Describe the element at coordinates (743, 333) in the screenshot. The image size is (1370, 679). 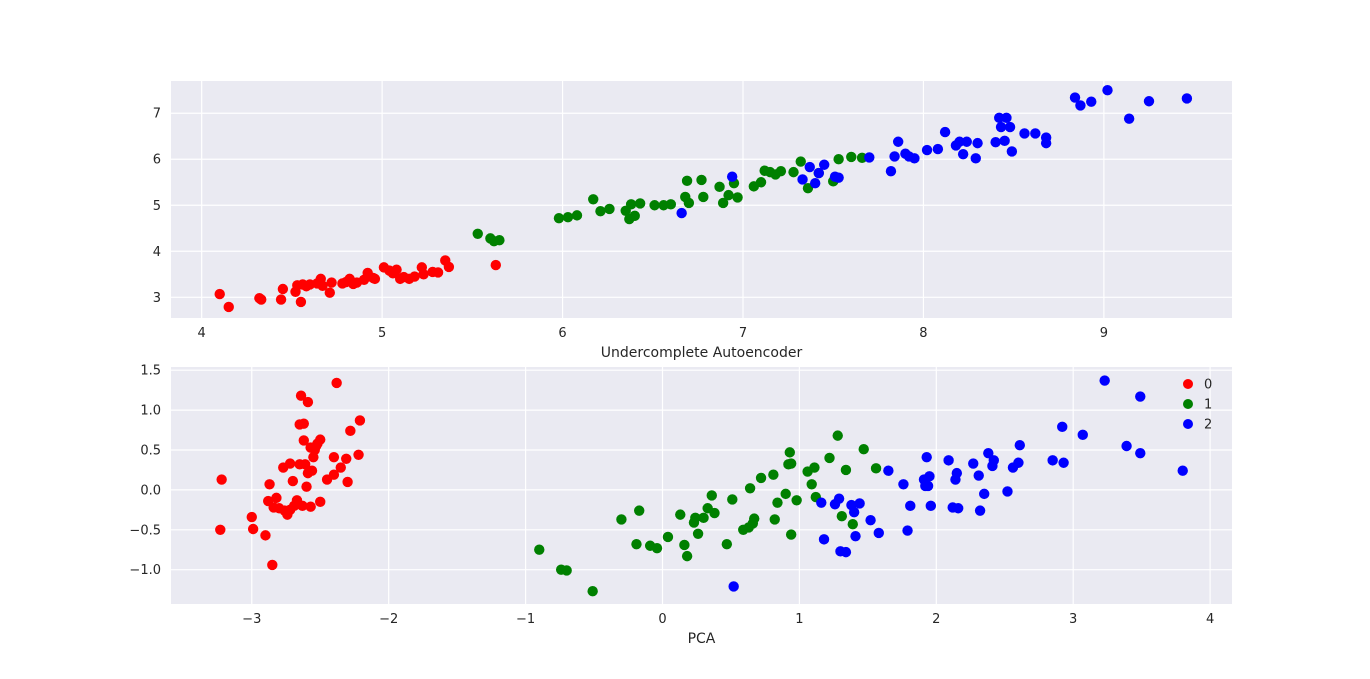
I see `x-tick-label: 7` at that location.